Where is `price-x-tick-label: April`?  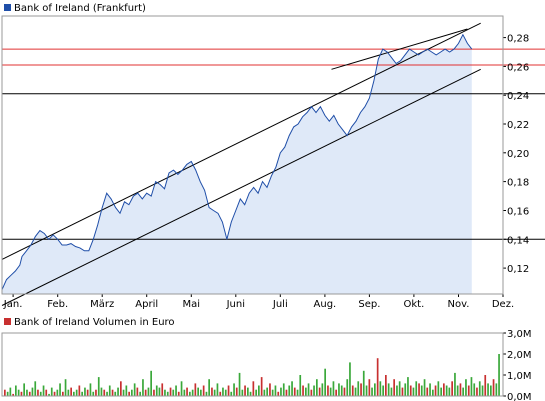 price-x-tick-label: April is located at coordinates (146, 304).